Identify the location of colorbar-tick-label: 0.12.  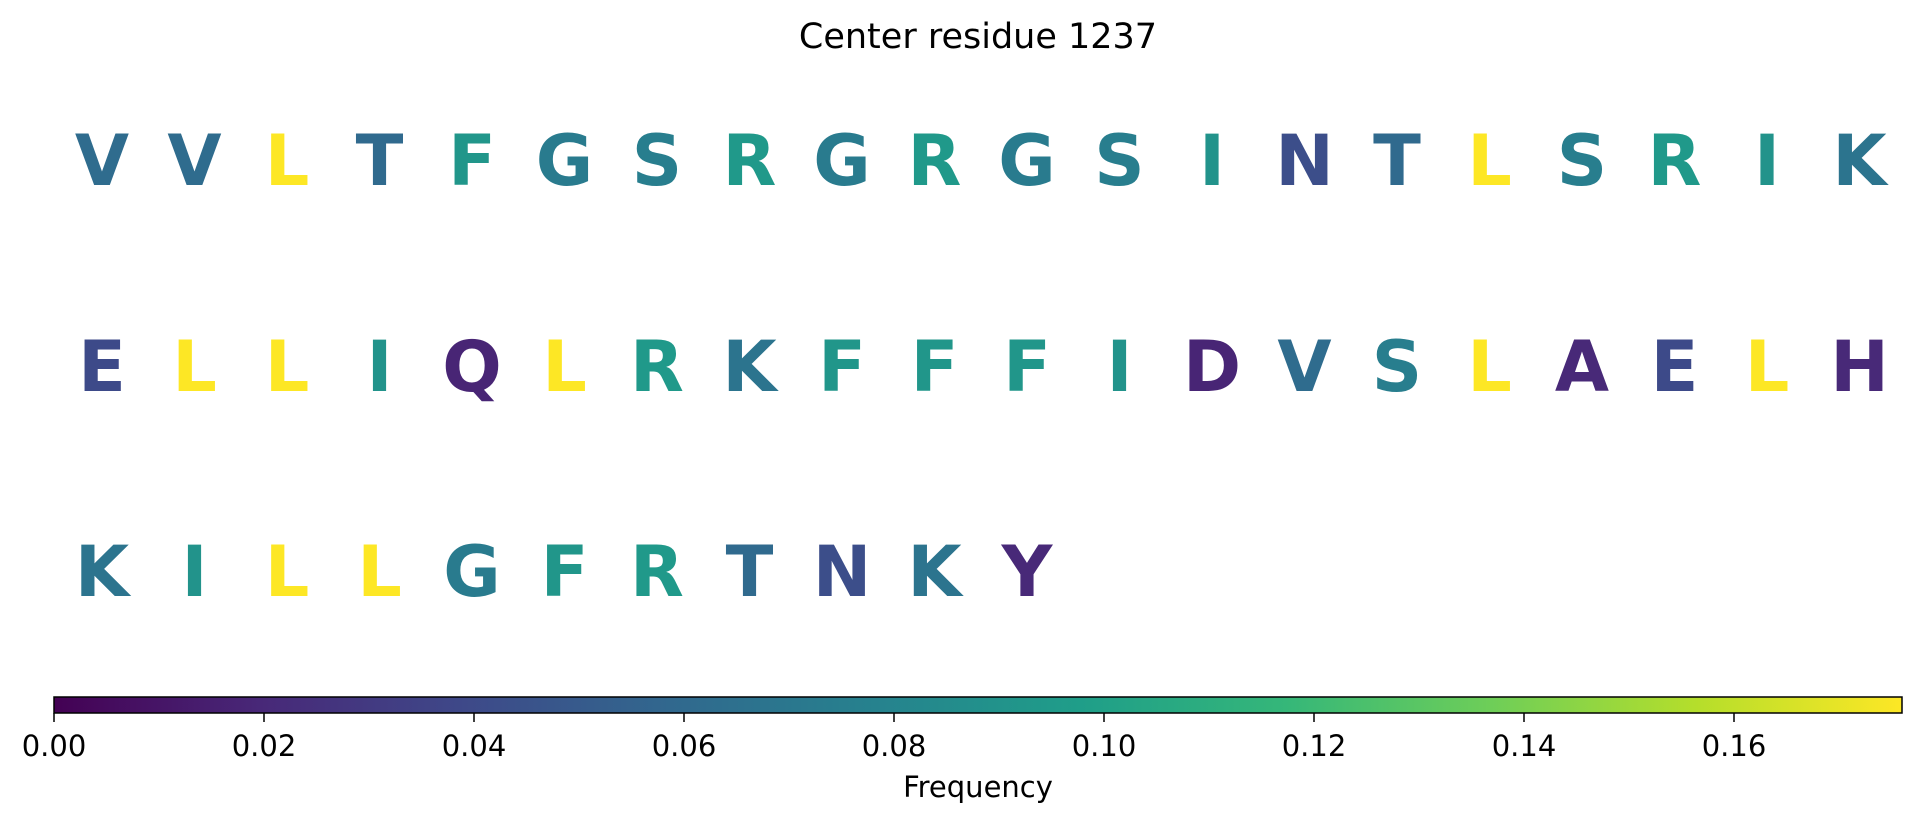
(1314, 746).